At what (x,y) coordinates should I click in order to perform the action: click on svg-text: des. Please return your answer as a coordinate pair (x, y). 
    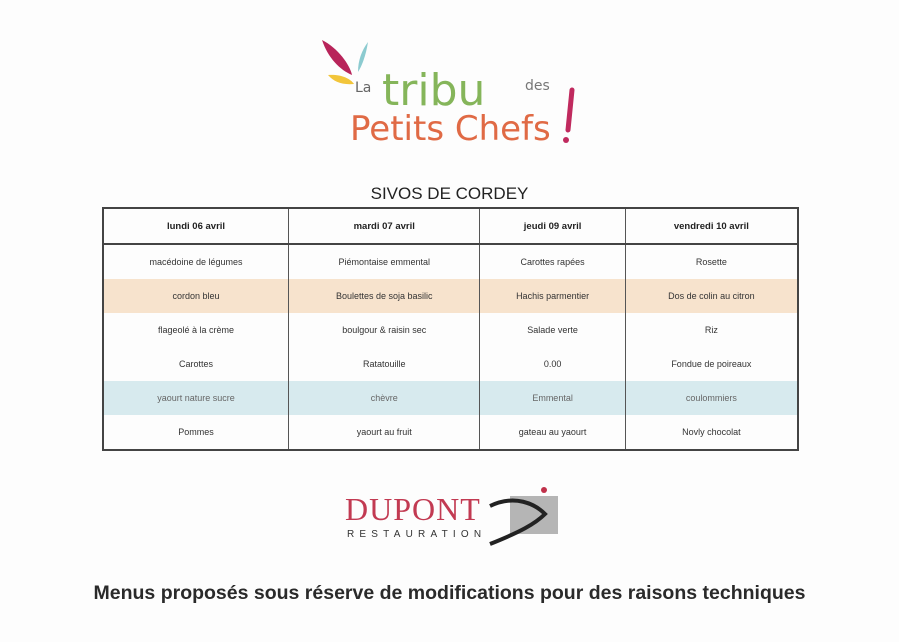
    Looking at the image, I should click on (537, 86).